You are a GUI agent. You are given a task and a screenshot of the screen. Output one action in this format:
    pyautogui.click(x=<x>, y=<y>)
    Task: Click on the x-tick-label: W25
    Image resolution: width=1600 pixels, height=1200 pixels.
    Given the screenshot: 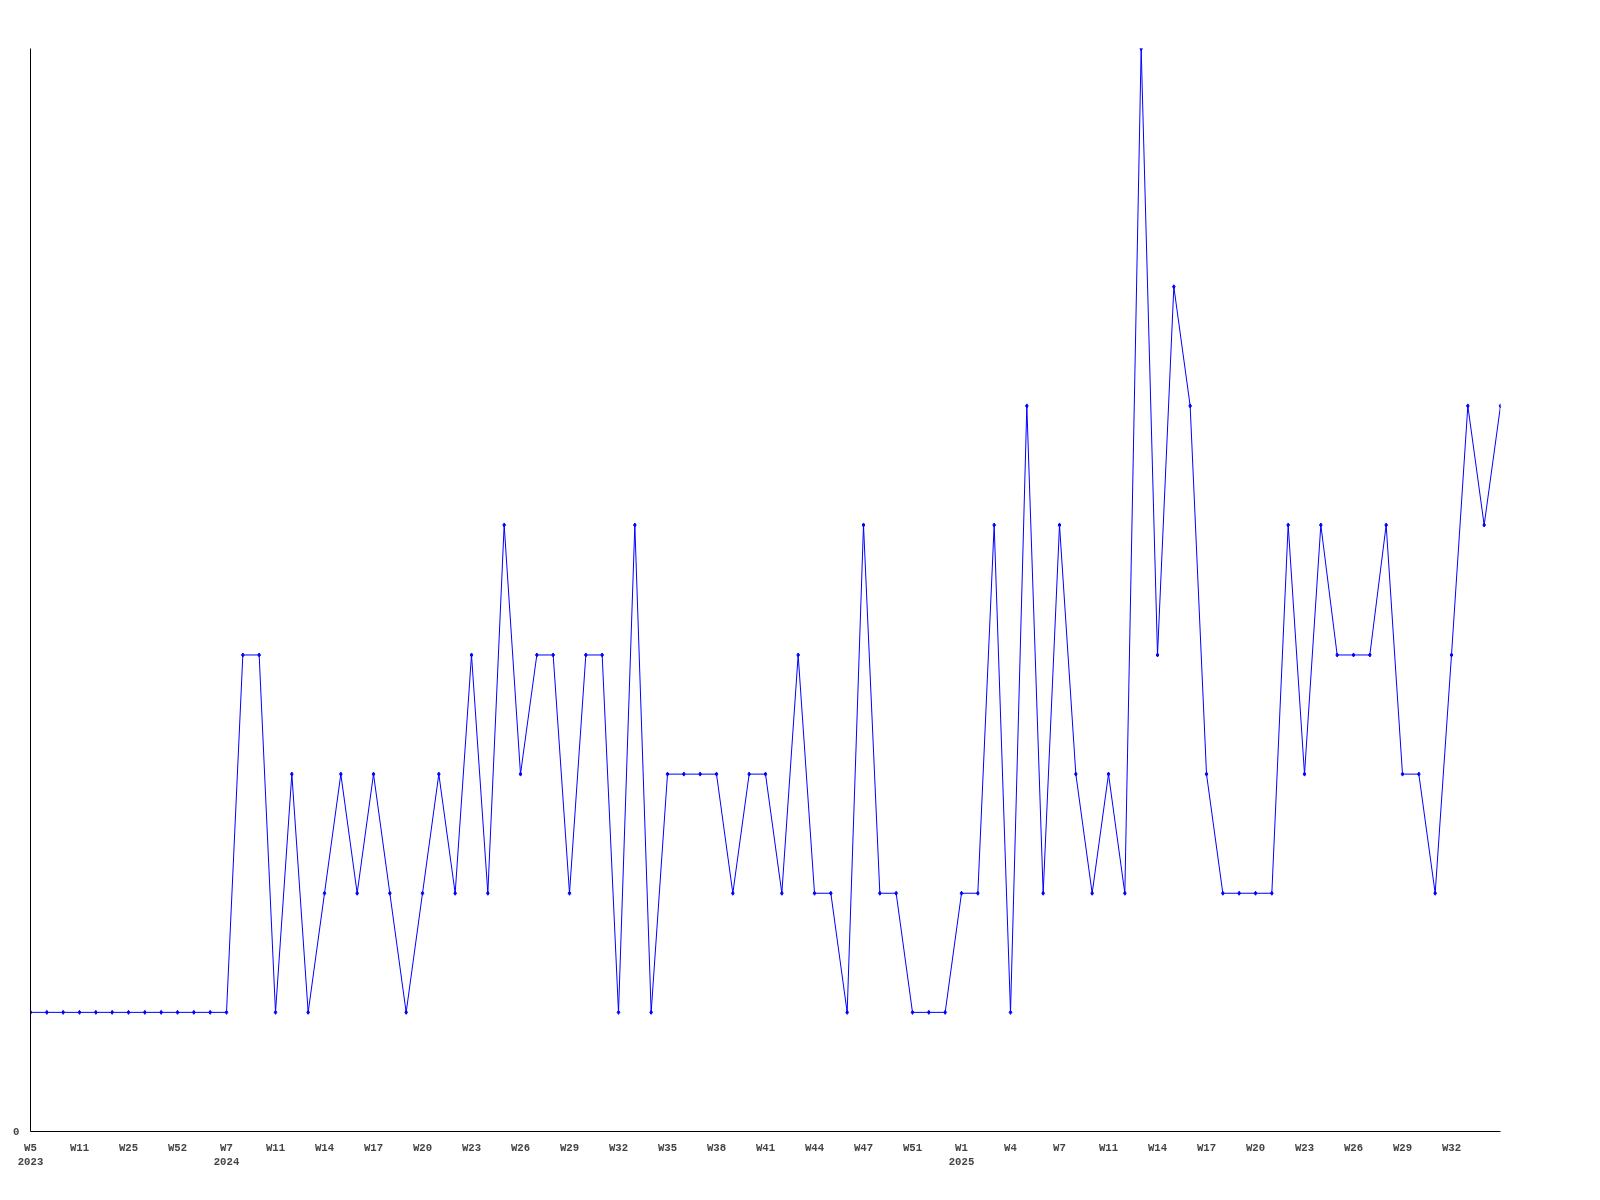 What is the action you would take?
    pyautogui.click(x=128, y=1147)
    